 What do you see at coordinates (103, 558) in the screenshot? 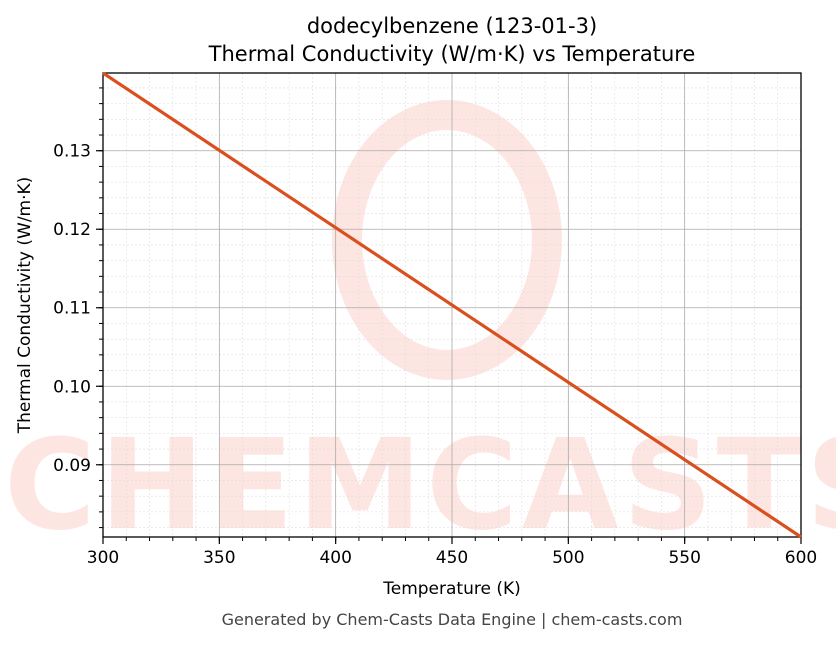
I see `x-tick-label: 300` at bounding box center [103, 558].